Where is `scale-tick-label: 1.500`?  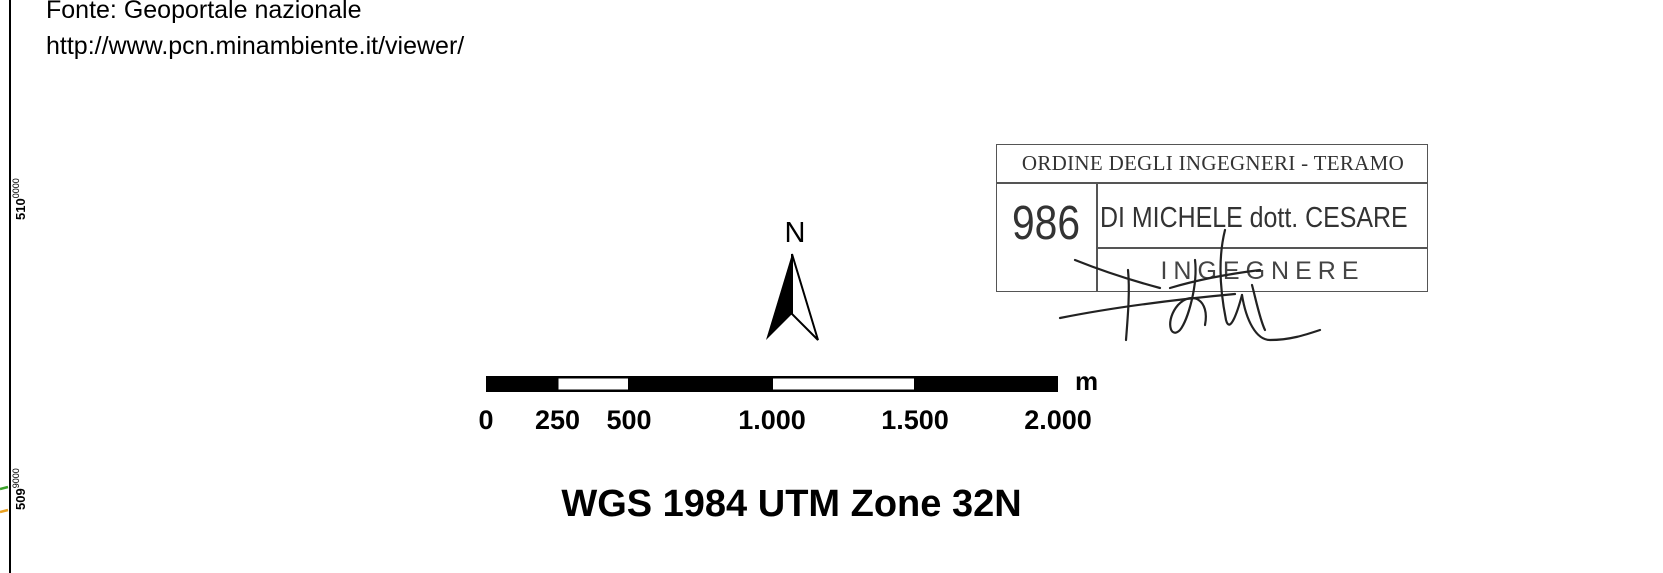
scale-tick-label: 1.500 is located at coordinates (915, 420).